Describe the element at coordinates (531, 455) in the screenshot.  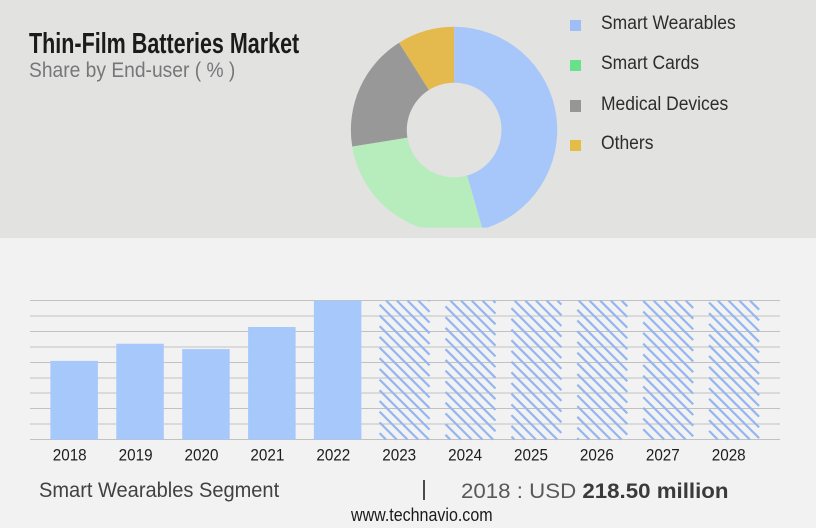
I see `svg-text: 2025` at that location.